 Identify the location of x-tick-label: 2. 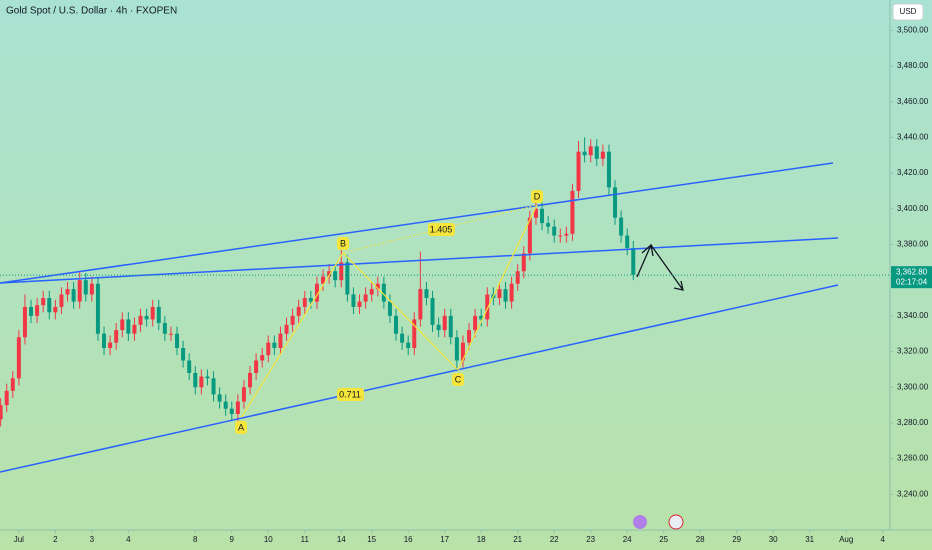
(55, 539).